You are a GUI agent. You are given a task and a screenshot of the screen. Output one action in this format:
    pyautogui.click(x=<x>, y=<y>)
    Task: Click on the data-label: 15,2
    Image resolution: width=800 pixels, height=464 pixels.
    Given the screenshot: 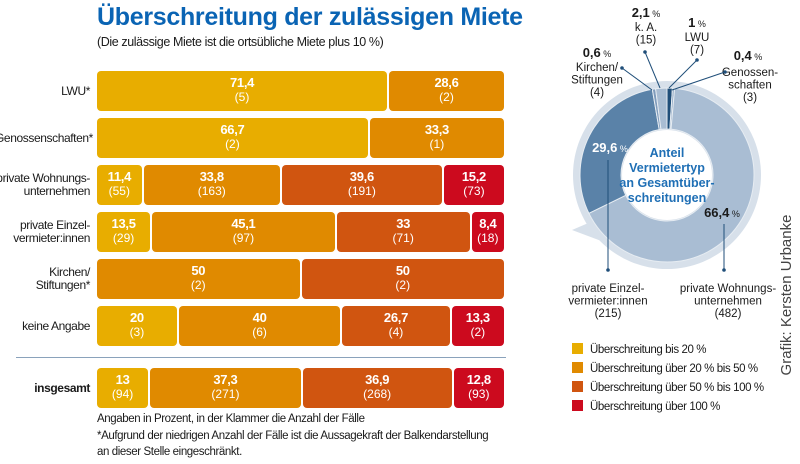 What is the action you would take?
    pyautogui.click(x=473, y=176)
    